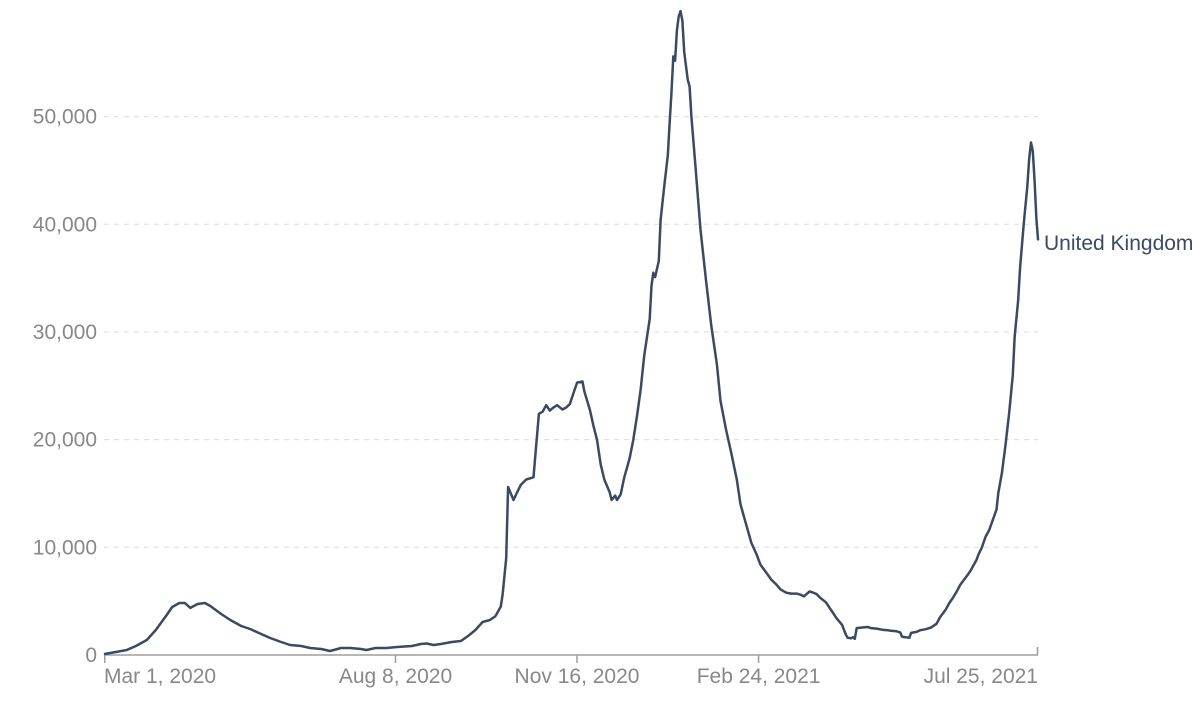 The width and height of the screenshot is (1200, 706). What do you see at coordinates (1118, 243) in the screenshot?
I see `series-label-united-kingdom: United Kingdom` at bounding box center [1118, 243].